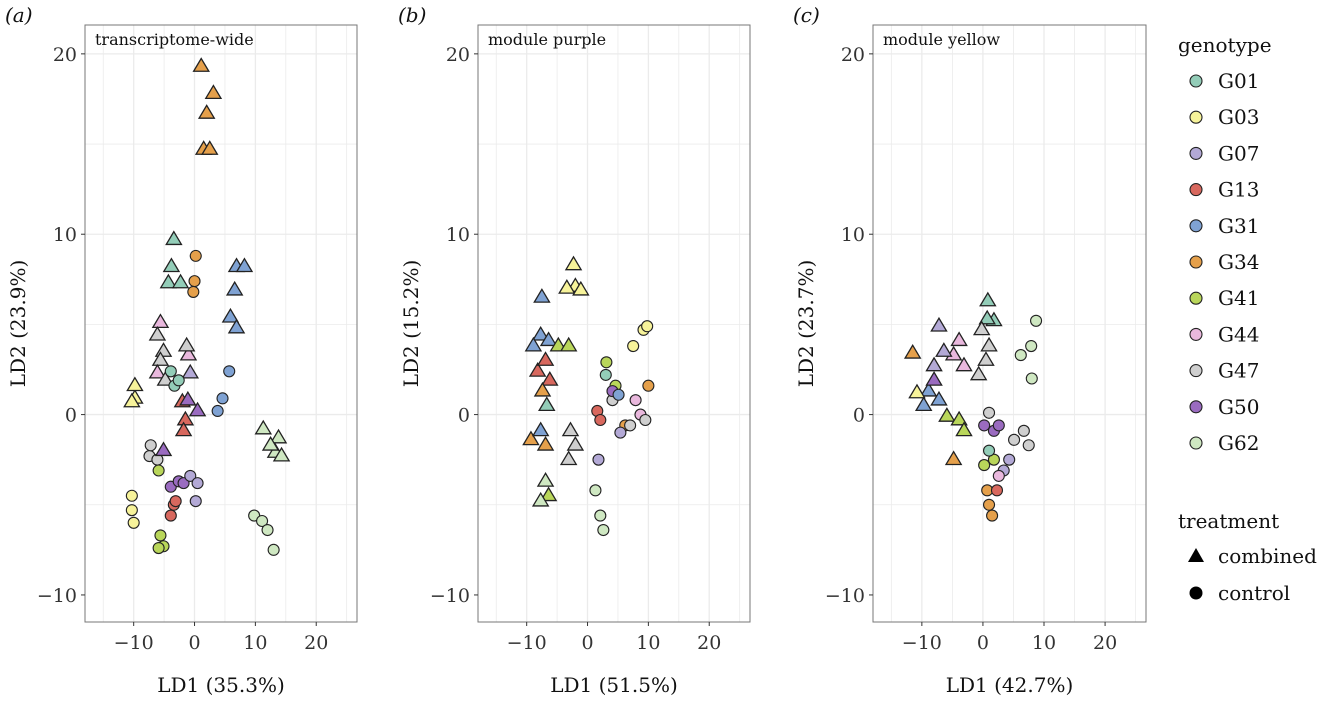  I want to click on circle-icon, so click(1196, 593).